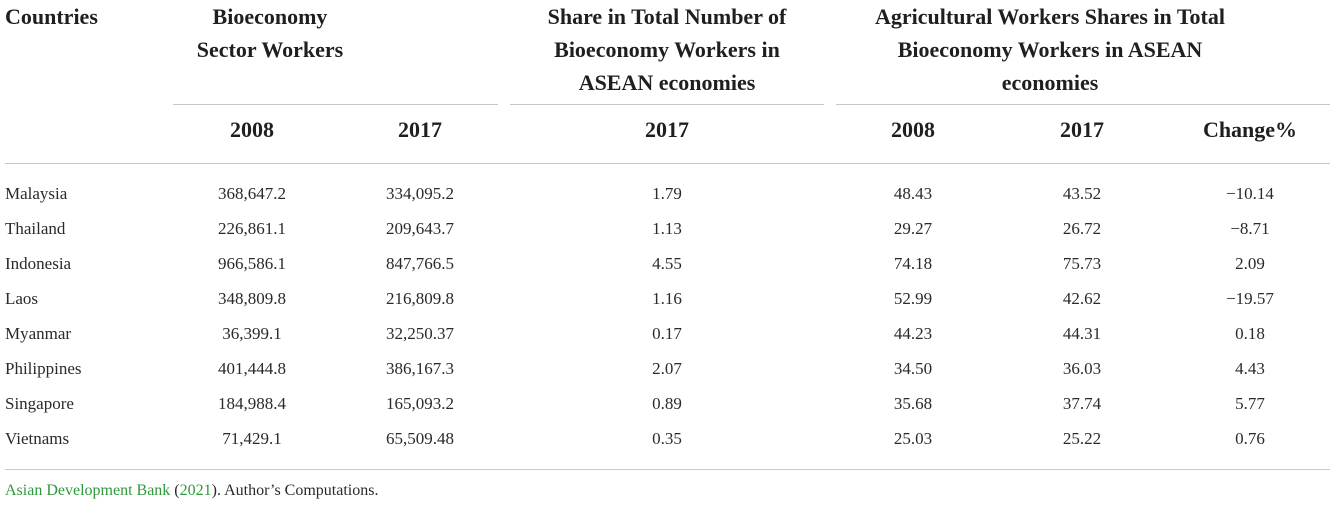 The image size is (1334, 506). I want to click on cell-bio-2017: 386,167.3, so click(420, 368).